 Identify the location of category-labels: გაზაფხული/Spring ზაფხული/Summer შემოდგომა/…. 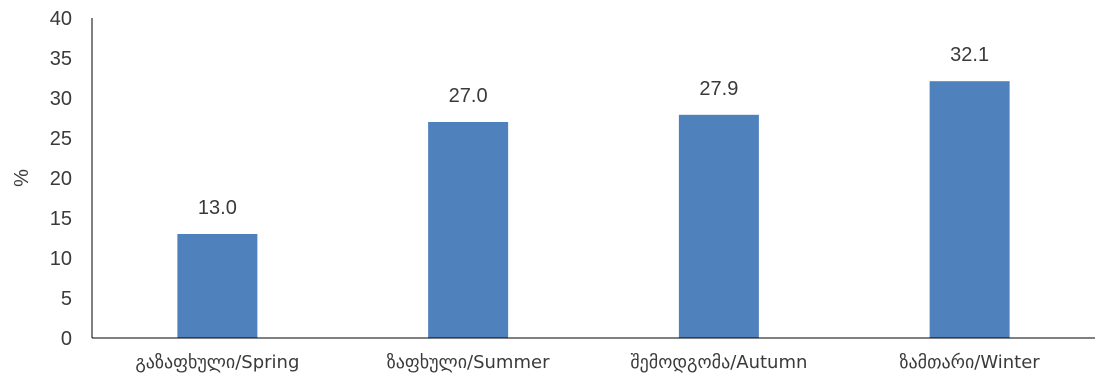
(587, 362).